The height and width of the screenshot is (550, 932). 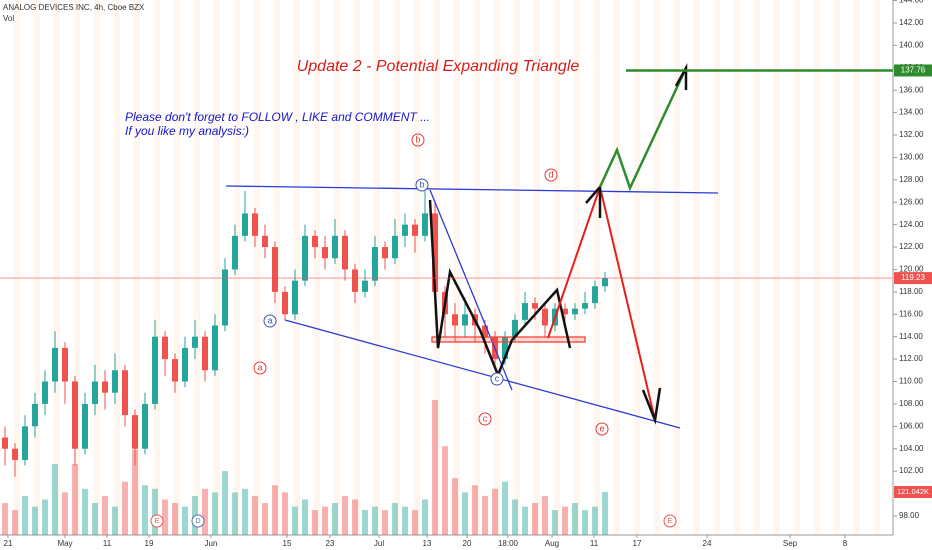 I want to click on event-label: E, so click(x=670, y=521).